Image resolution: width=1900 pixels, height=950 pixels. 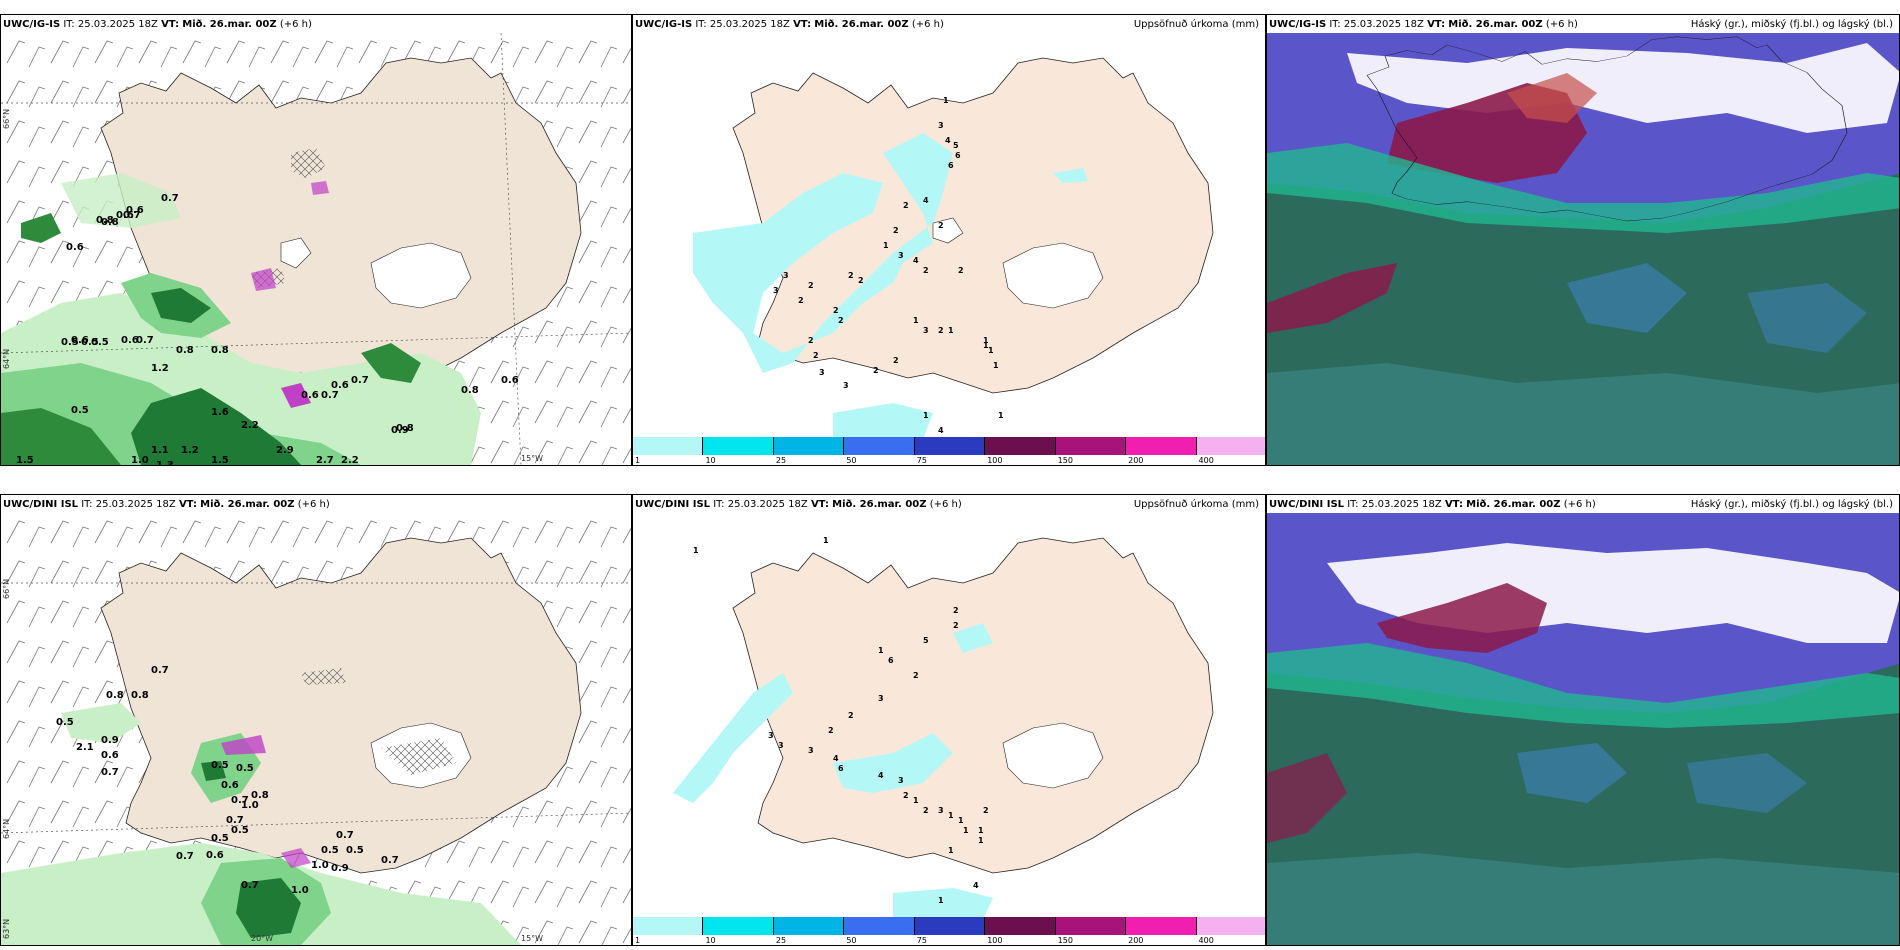 I want to click on colorbar-tick-label: 200, so click(x=1136, y=940).